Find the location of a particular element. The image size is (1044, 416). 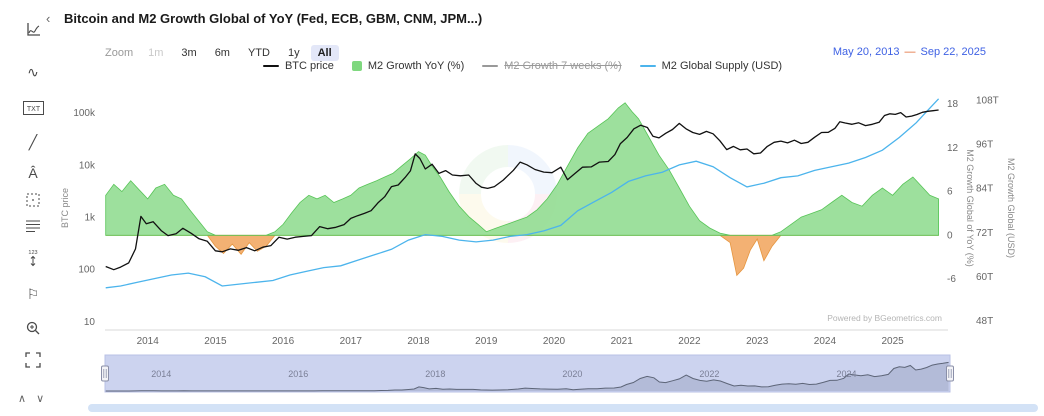

legend-label: BTC price is located at coordinates (309, 66).